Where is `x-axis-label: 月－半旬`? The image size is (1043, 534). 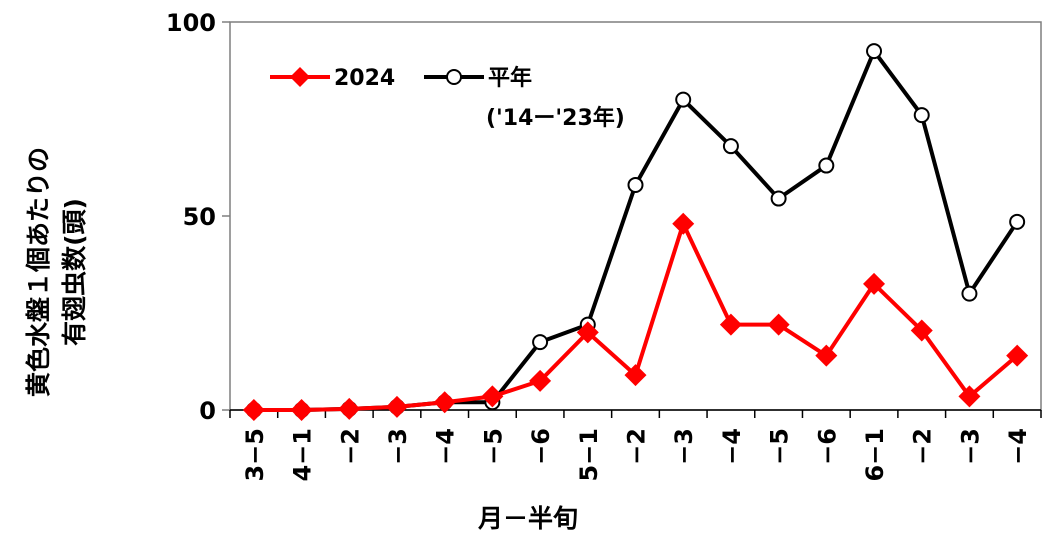 x-axis-label: 月－半旬 is located at coordinates (527, 518).